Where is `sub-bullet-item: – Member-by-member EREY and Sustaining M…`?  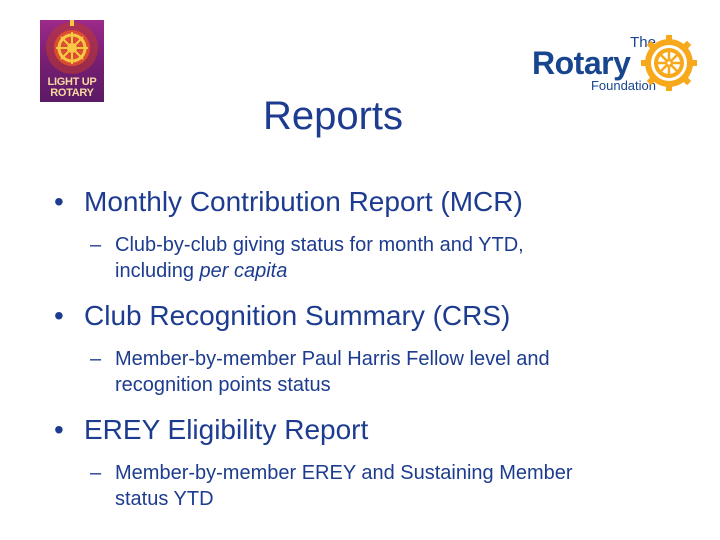
sub-bullet-item: – Member-by-member EREY and Sustaining M… is located at coordinates (374, 486).